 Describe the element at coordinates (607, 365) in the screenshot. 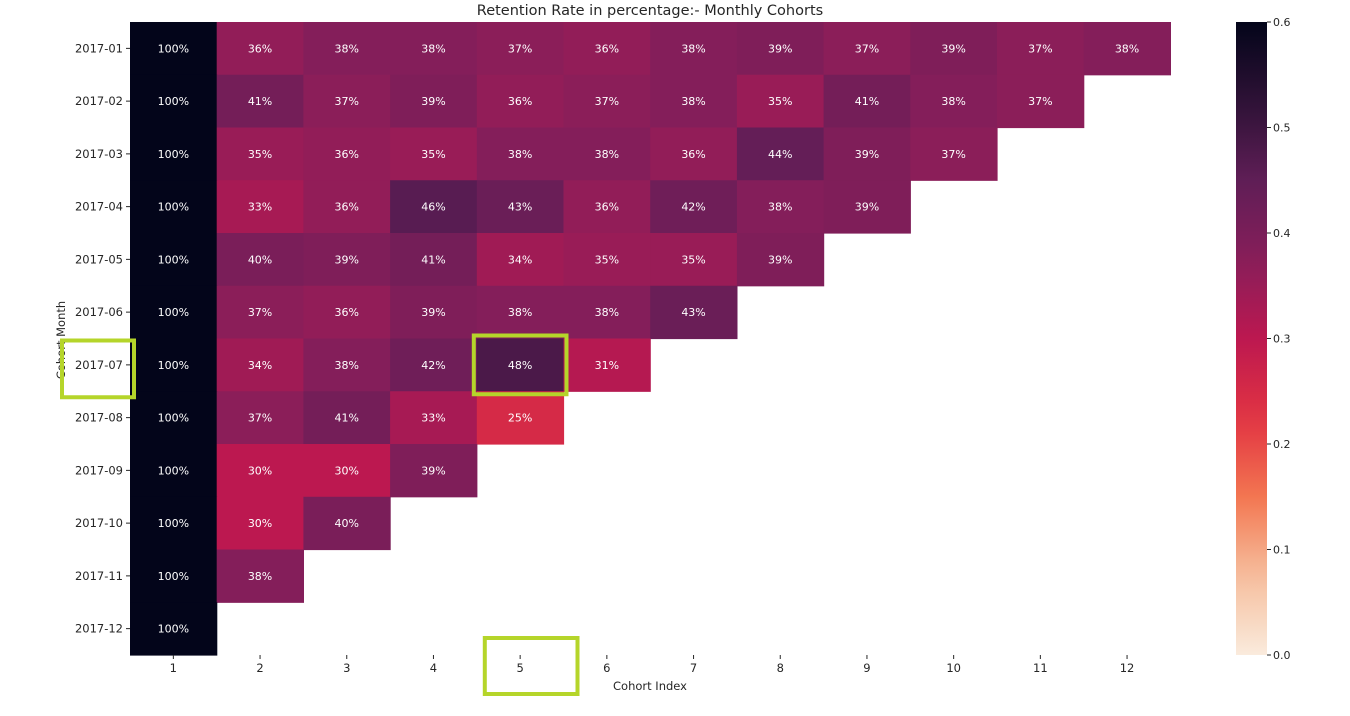

I see `cell-value-label: 31%` at that location.